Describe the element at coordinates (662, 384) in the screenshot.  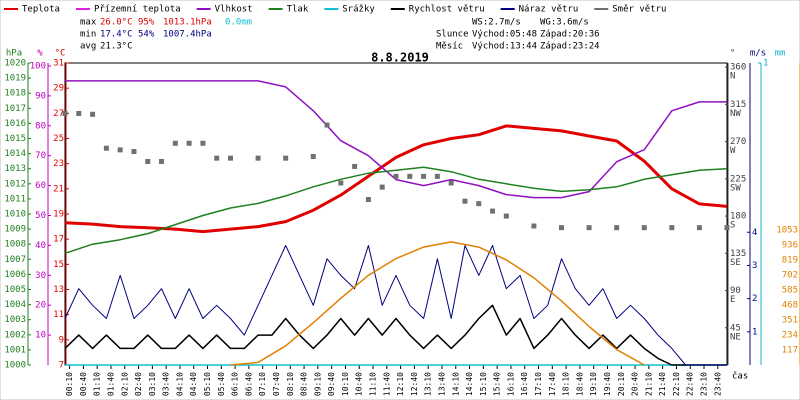
I see `x-tick-label: 21:40` at that location.